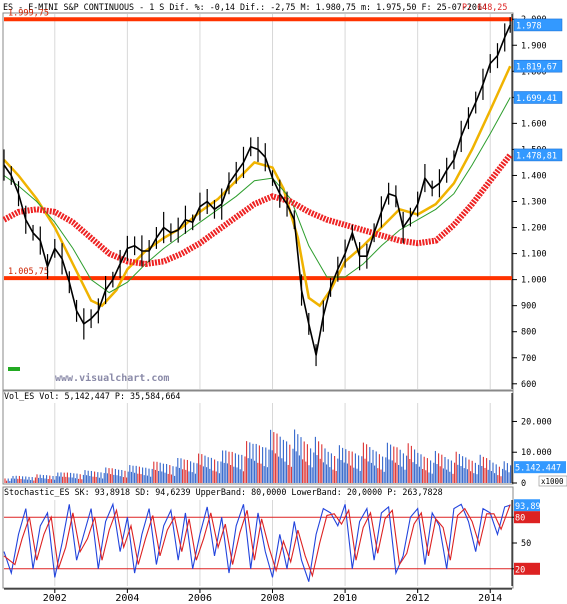 The height and width of the screenshot is (604, 567). Describe the element at coordinates (200, 598) in the screenshot. I see `x-tick-label: 2006` at that location.